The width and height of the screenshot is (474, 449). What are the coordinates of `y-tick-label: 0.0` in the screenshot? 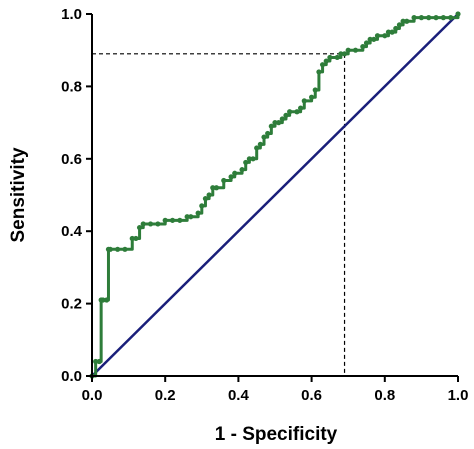 It's located at (71, 376).